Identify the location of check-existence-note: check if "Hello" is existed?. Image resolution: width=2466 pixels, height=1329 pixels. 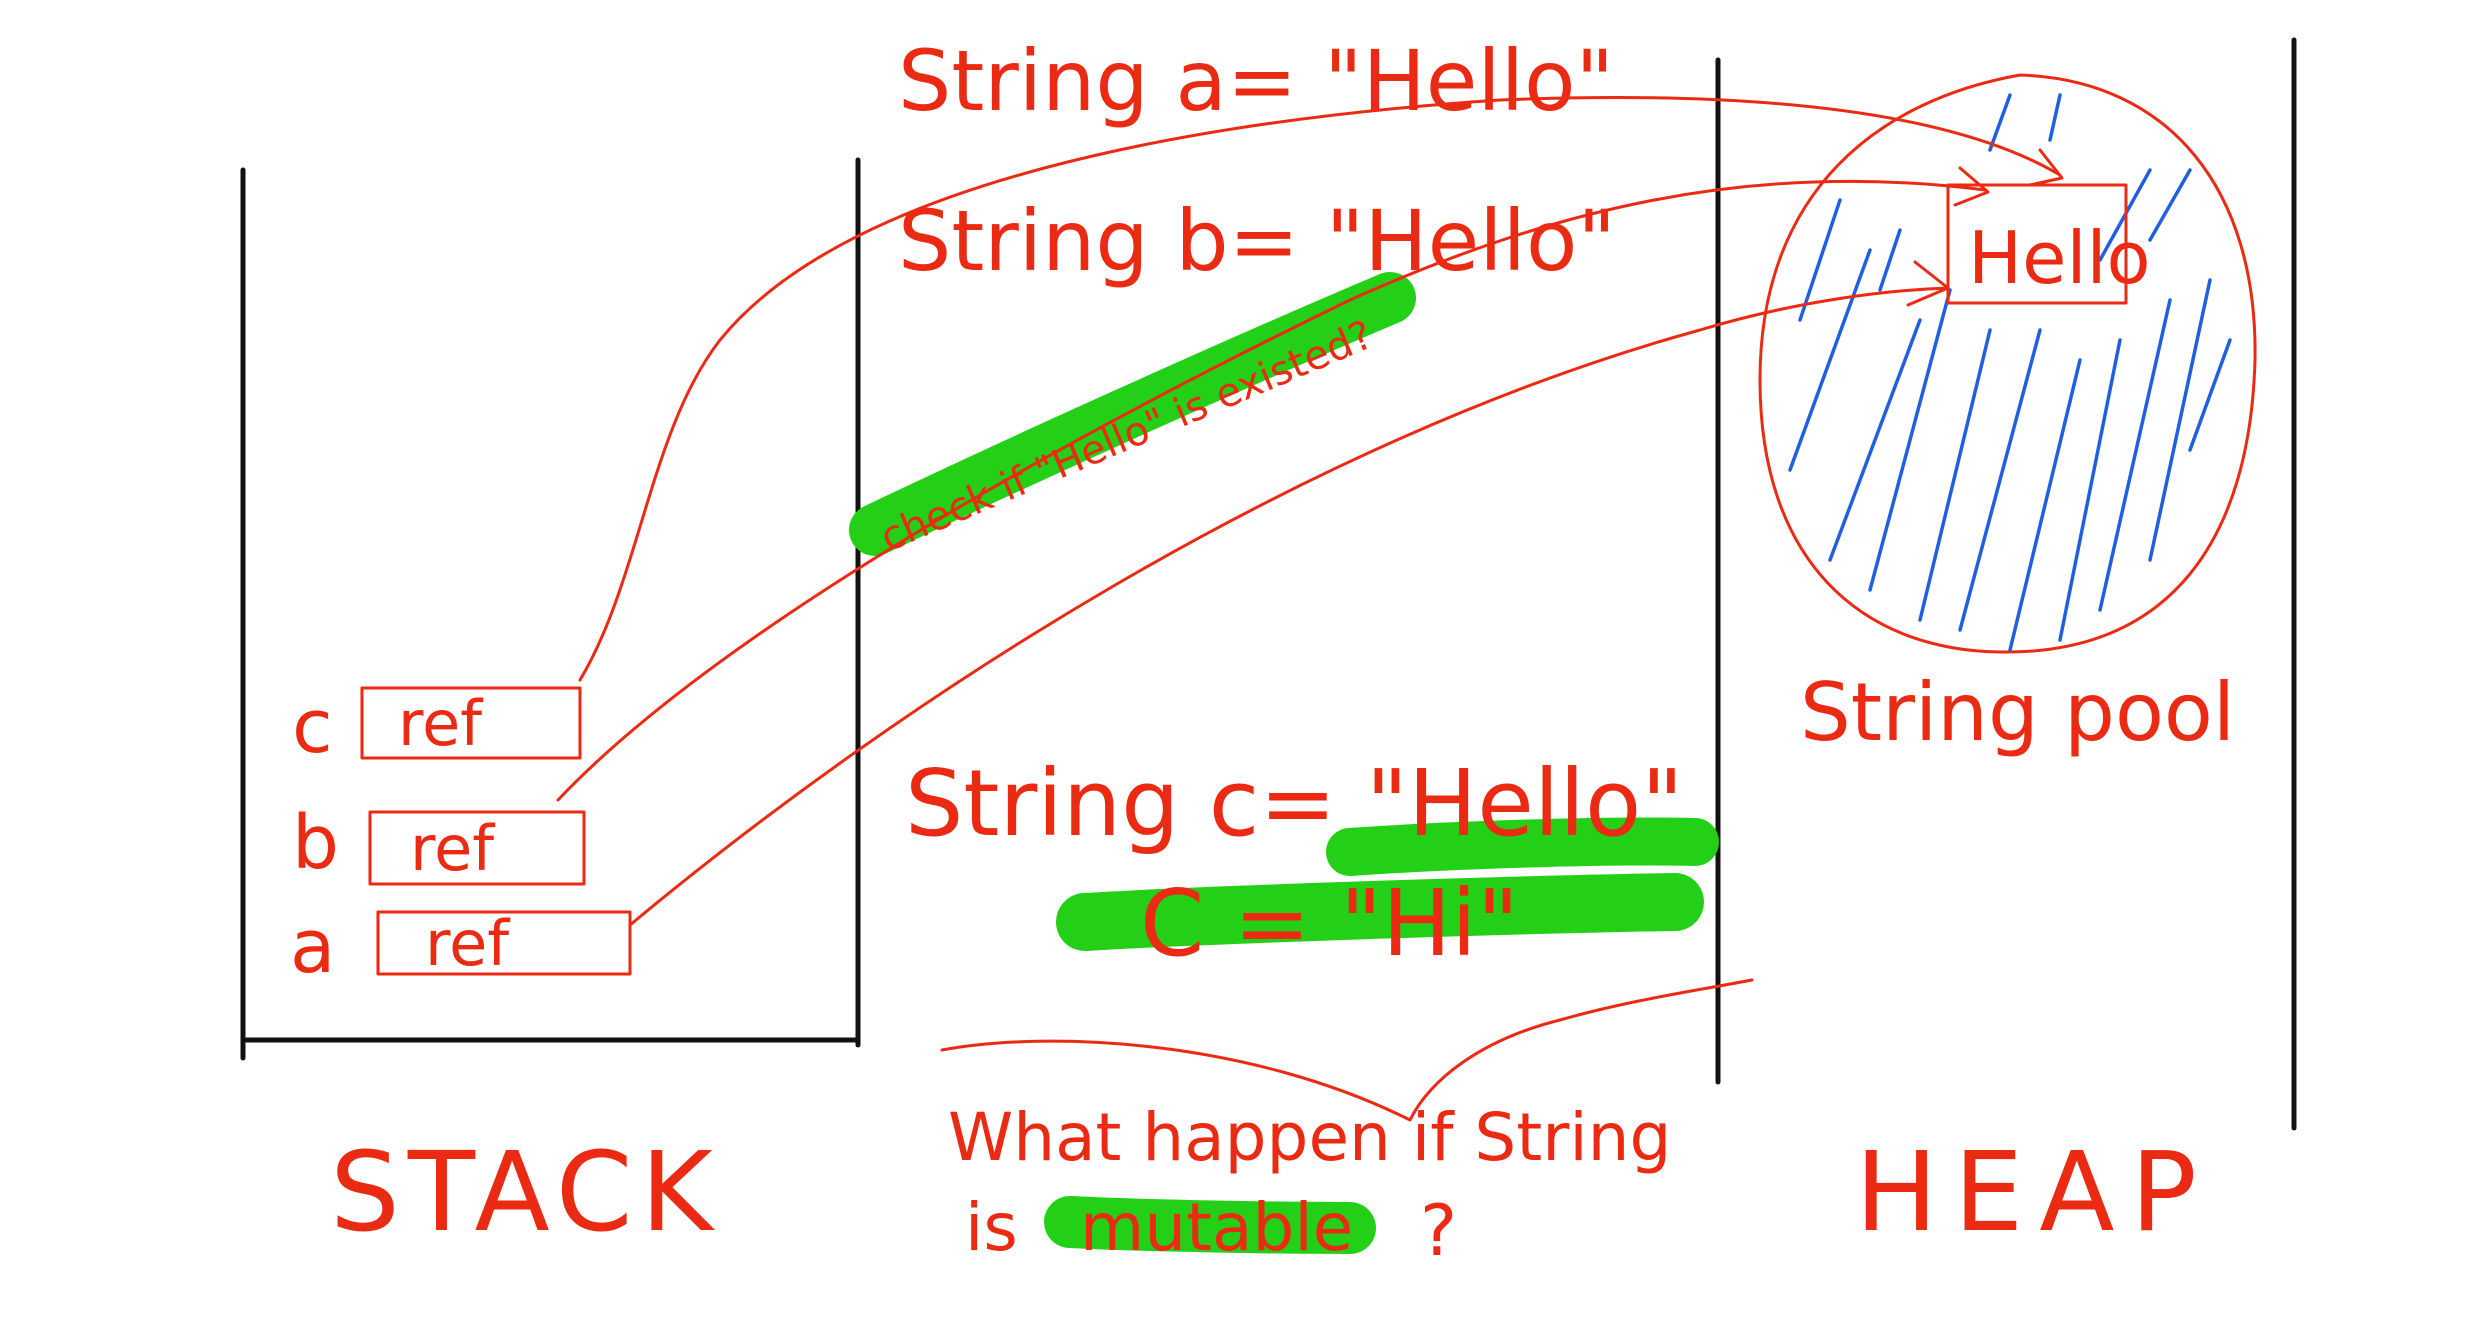
(1127, 436).